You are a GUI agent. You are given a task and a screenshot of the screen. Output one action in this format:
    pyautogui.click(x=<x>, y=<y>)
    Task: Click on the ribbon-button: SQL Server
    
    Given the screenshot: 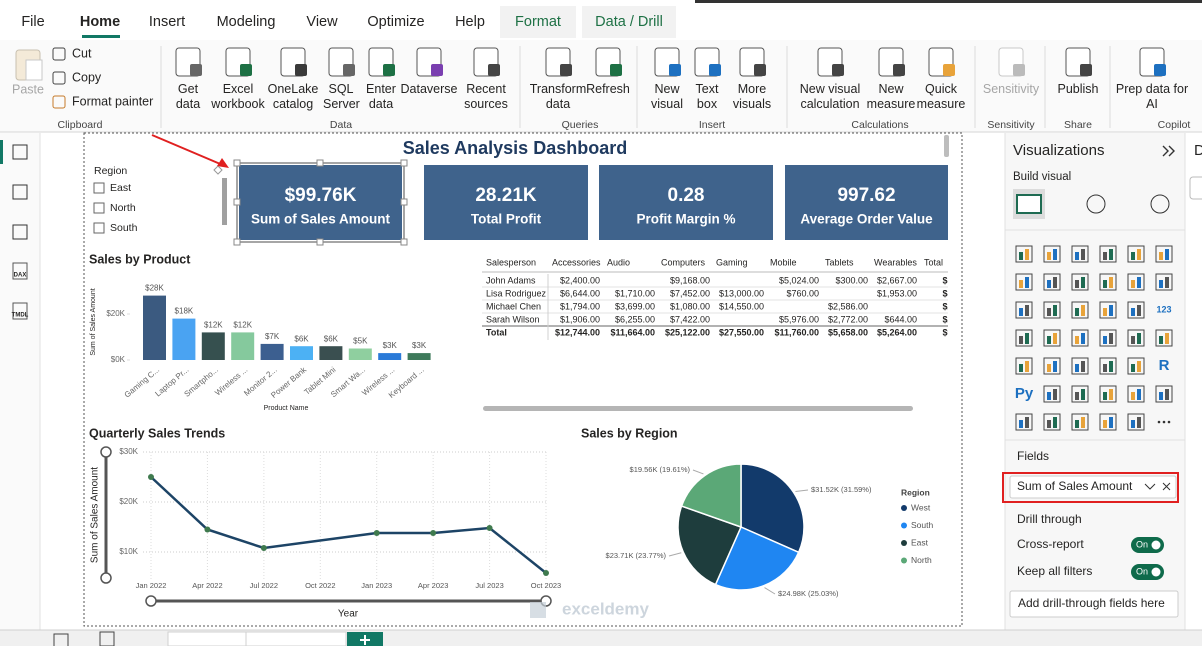 What is the action you would take?
    pyautogui.click(x=341, y=96)
    